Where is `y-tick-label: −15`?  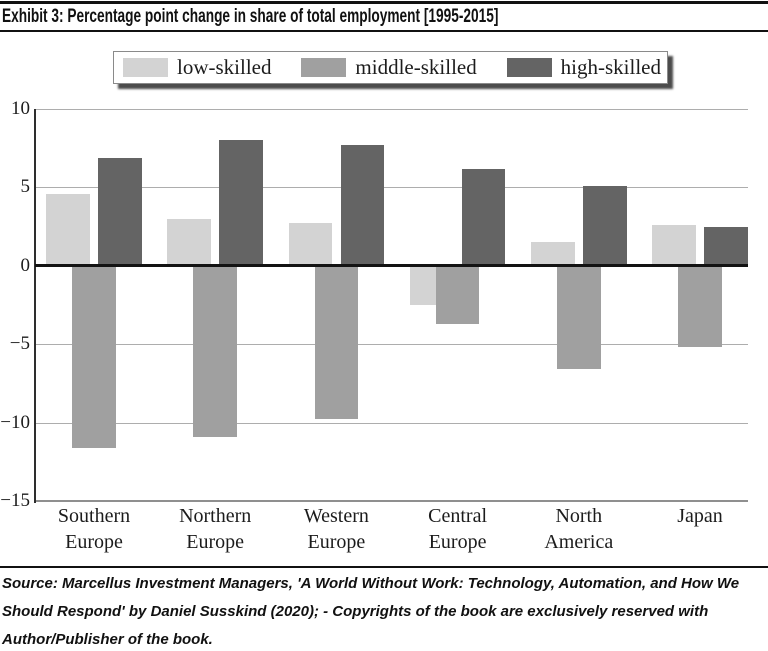 y-tick-label: −15 is located at coordinates (15, 500).